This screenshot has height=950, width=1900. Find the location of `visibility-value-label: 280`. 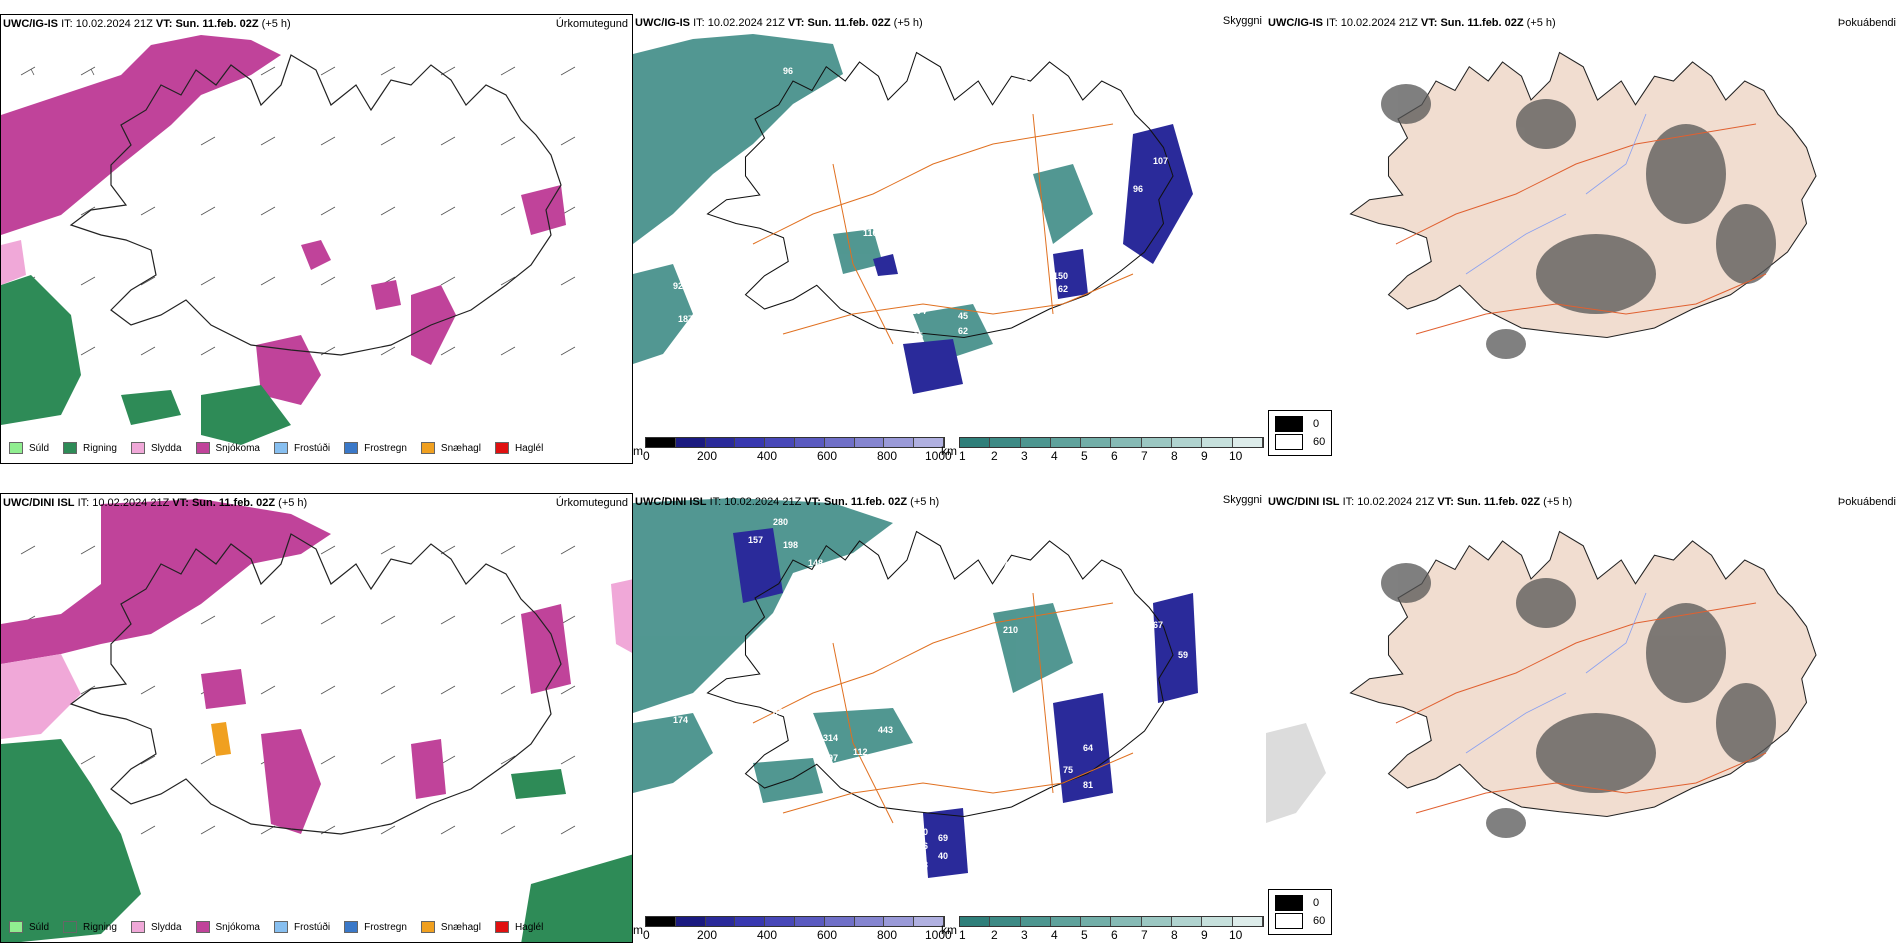

visibility-value-label: 280 is located at coordinates (780, 522).